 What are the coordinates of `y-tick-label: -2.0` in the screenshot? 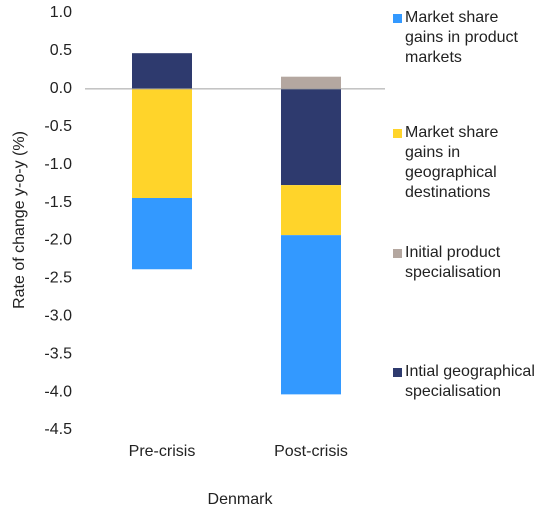 It's located at (58, 240).